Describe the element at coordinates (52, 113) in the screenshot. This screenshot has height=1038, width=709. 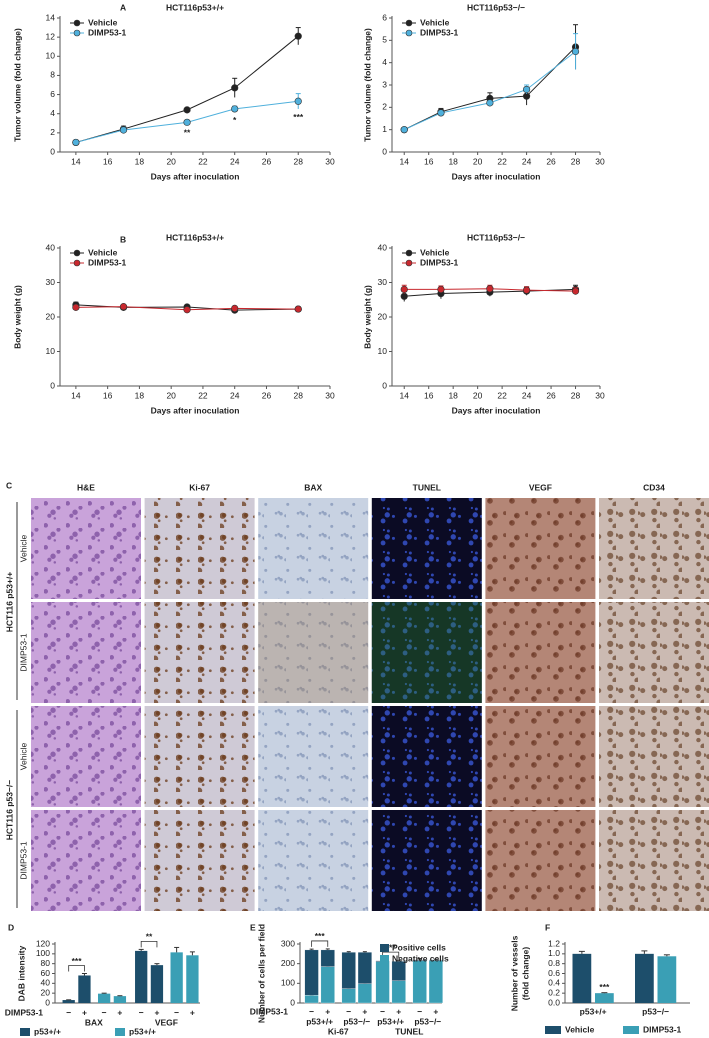
I see `y-tick-label: 4` at that location.